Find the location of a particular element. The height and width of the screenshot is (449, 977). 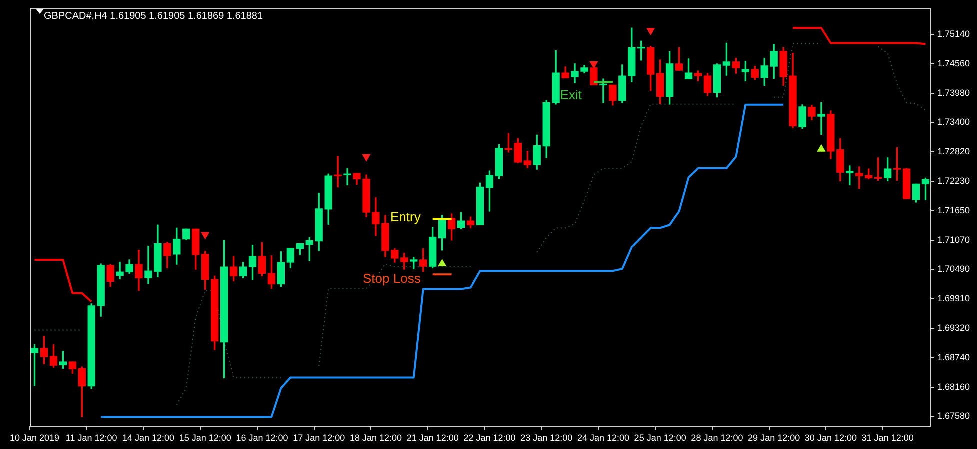

y-tick-label: 1.73980 is located at coordinates (953, 93).